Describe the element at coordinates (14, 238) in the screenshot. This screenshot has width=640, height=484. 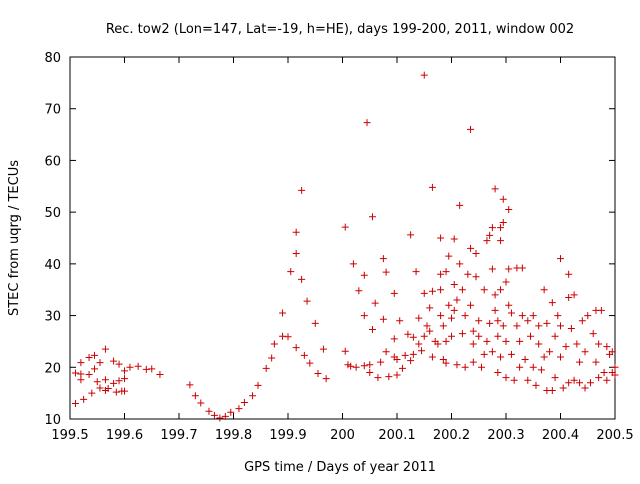
I see `y-axis-label: STEC from uqrg / TECUs` at that location.